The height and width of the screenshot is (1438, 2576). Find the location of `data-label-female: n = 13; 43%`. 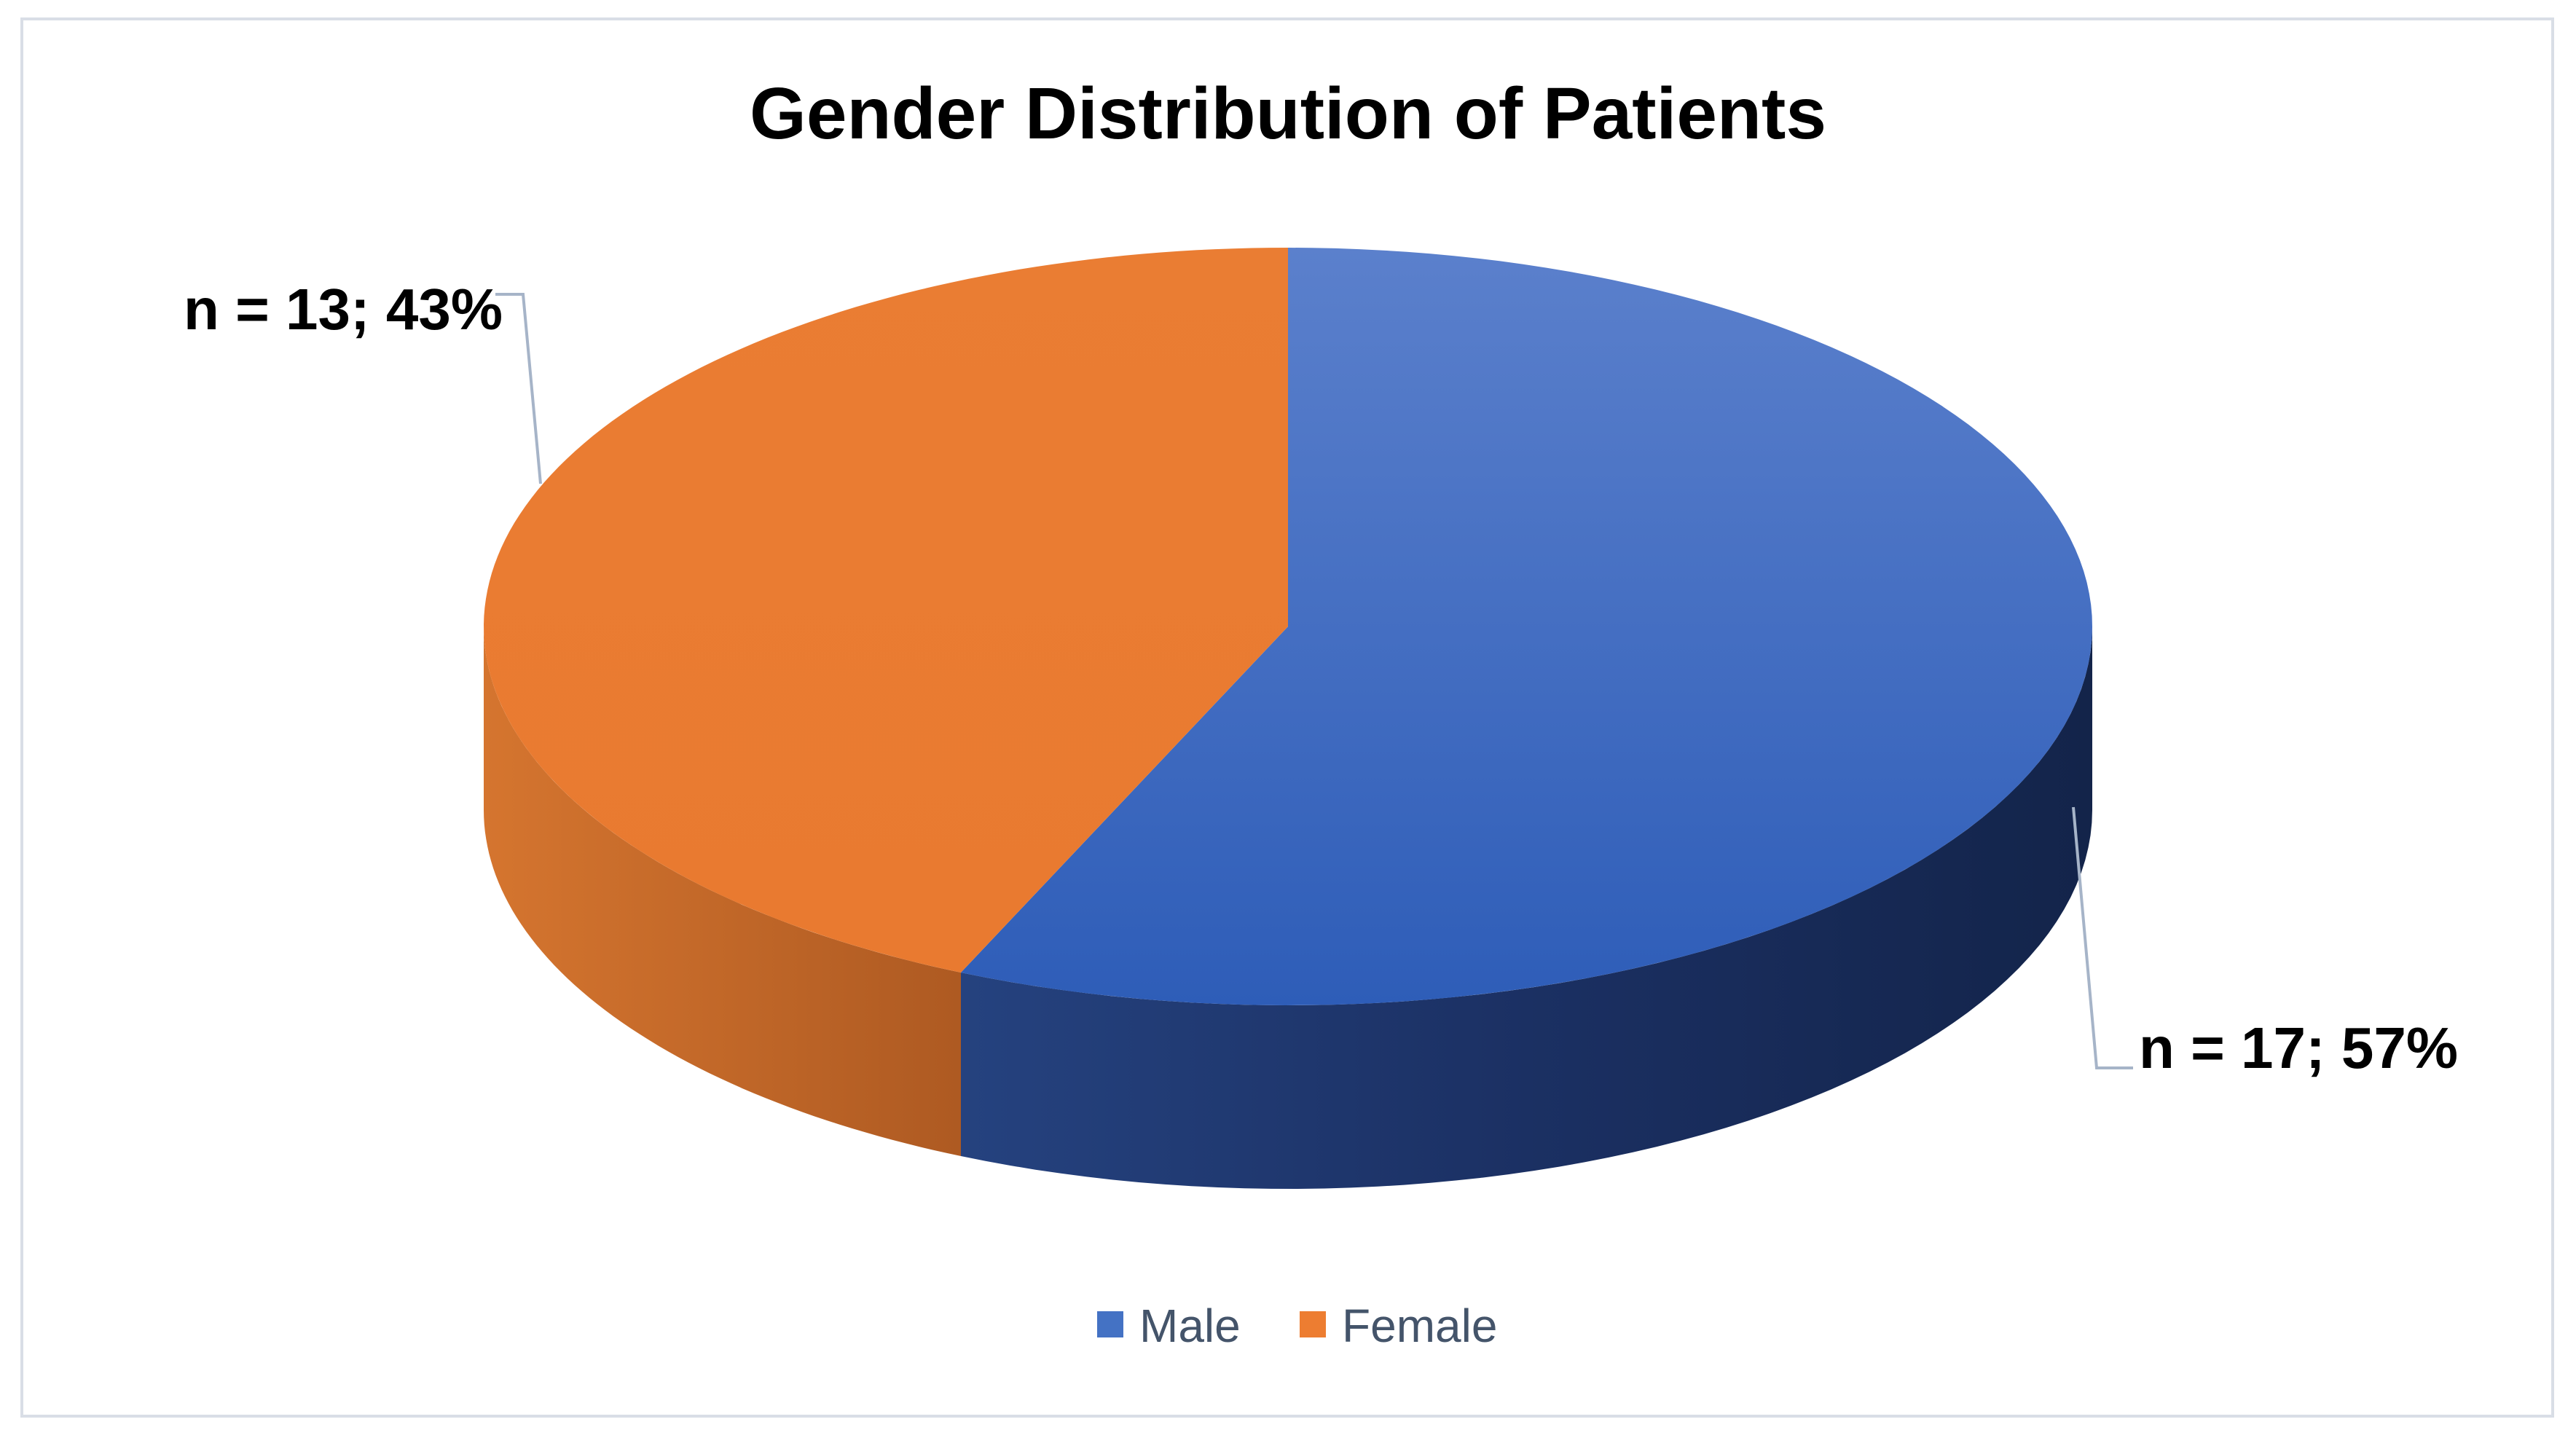

data-label-female: n = 13; 43% is located at coordinates (343, 310).